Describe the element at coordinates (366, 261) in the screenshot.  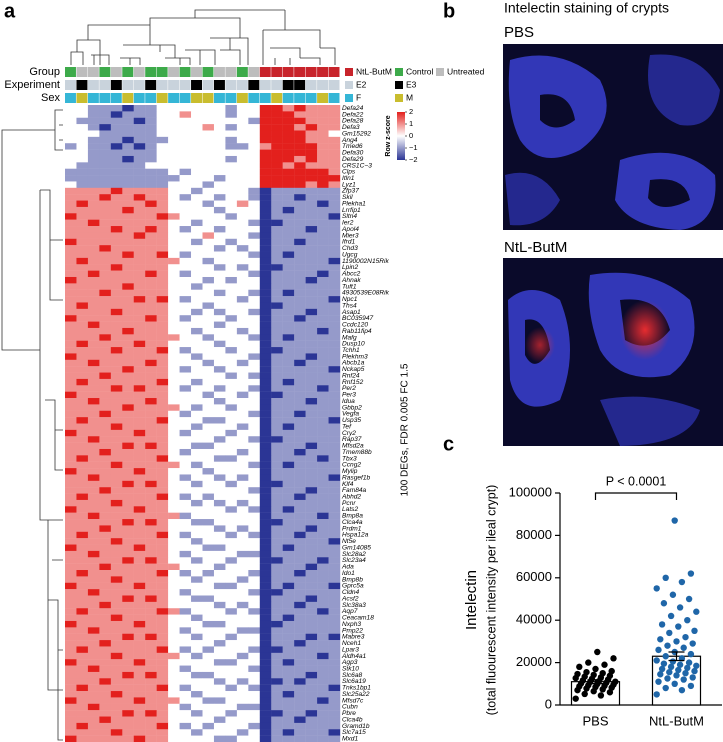
I see `row-label: 1190002N15Rik` at that location.